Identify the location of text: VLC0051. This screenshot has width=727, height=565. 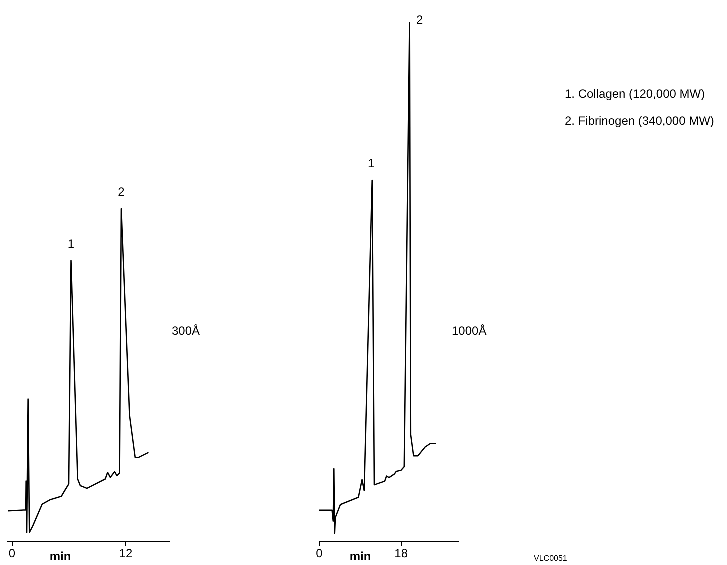
(551, 558).